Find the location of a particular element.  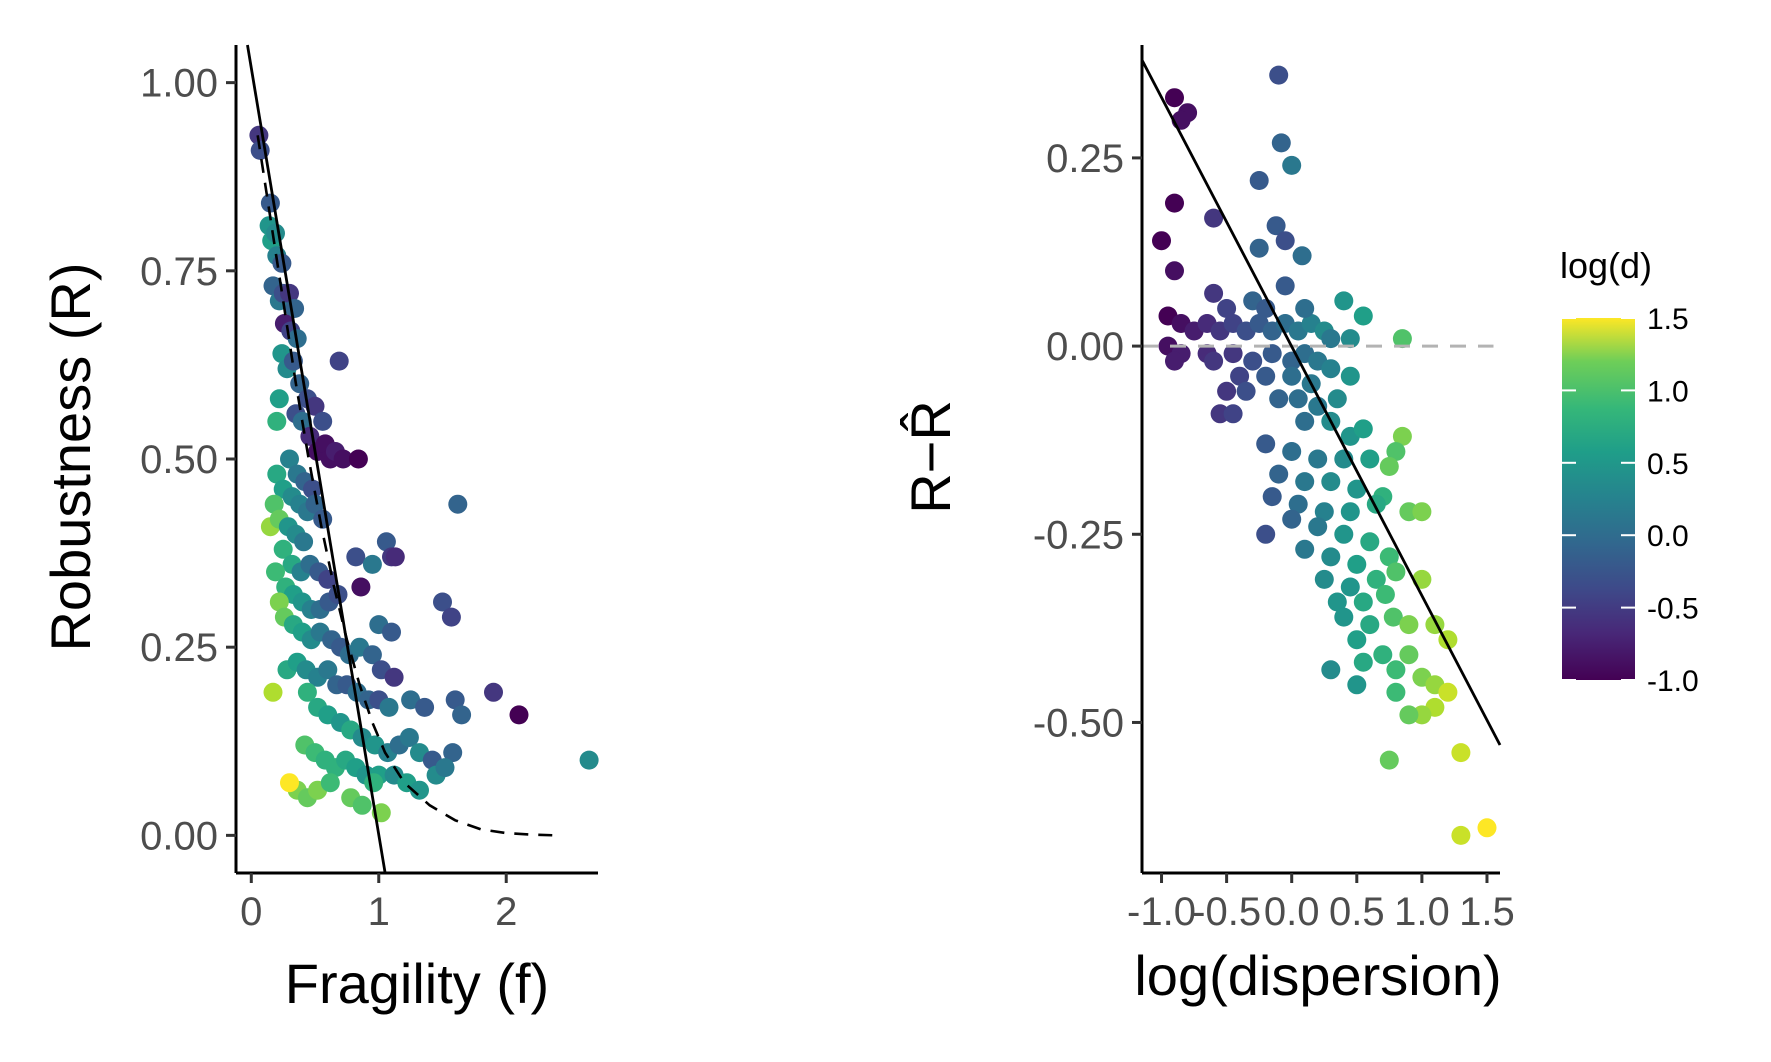

x-tick-label: 0.5 is located at coordinates (1357, 912).